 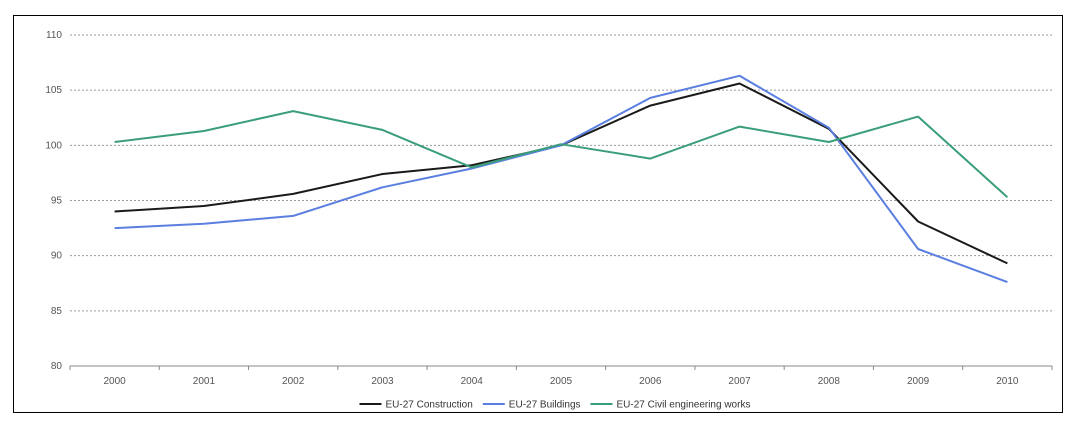 I want to click on x-tick-label: 2009, so click(x=918, y=381).